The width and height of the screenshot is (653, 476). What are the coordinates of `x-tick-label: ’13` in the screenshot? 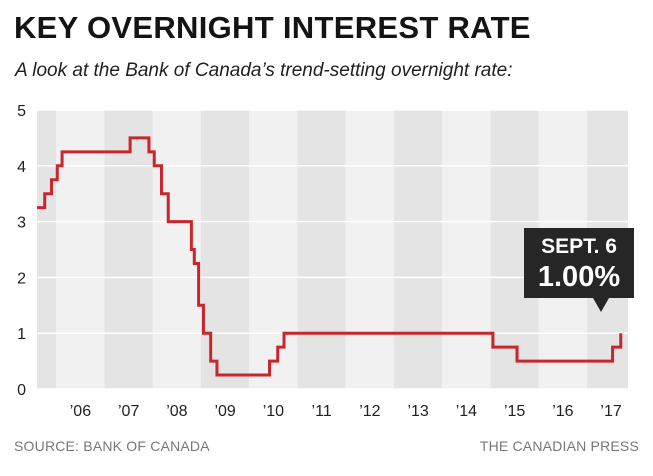 It's located at (417, 411).